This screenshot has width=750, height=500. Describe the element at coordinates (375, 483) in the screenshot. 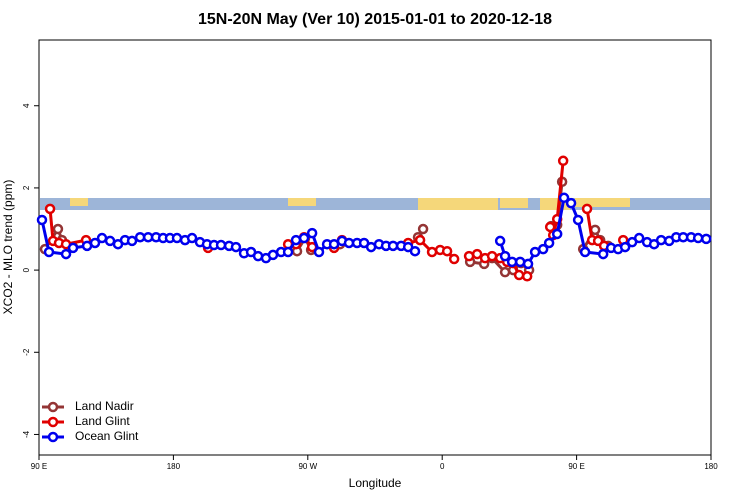

I see `x-axis-label: Longitude` at that location.